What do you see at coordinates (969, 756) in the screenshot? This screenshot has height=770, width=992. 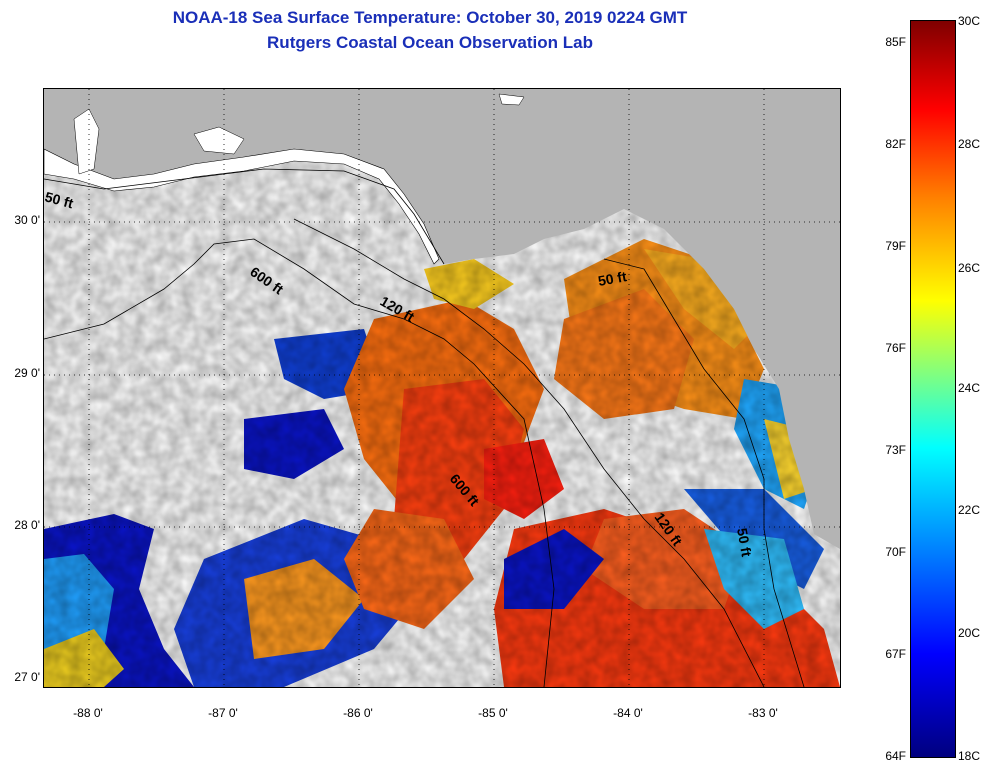 I see `colorbar-c-18: 18C` at bounding box center [969, 756].